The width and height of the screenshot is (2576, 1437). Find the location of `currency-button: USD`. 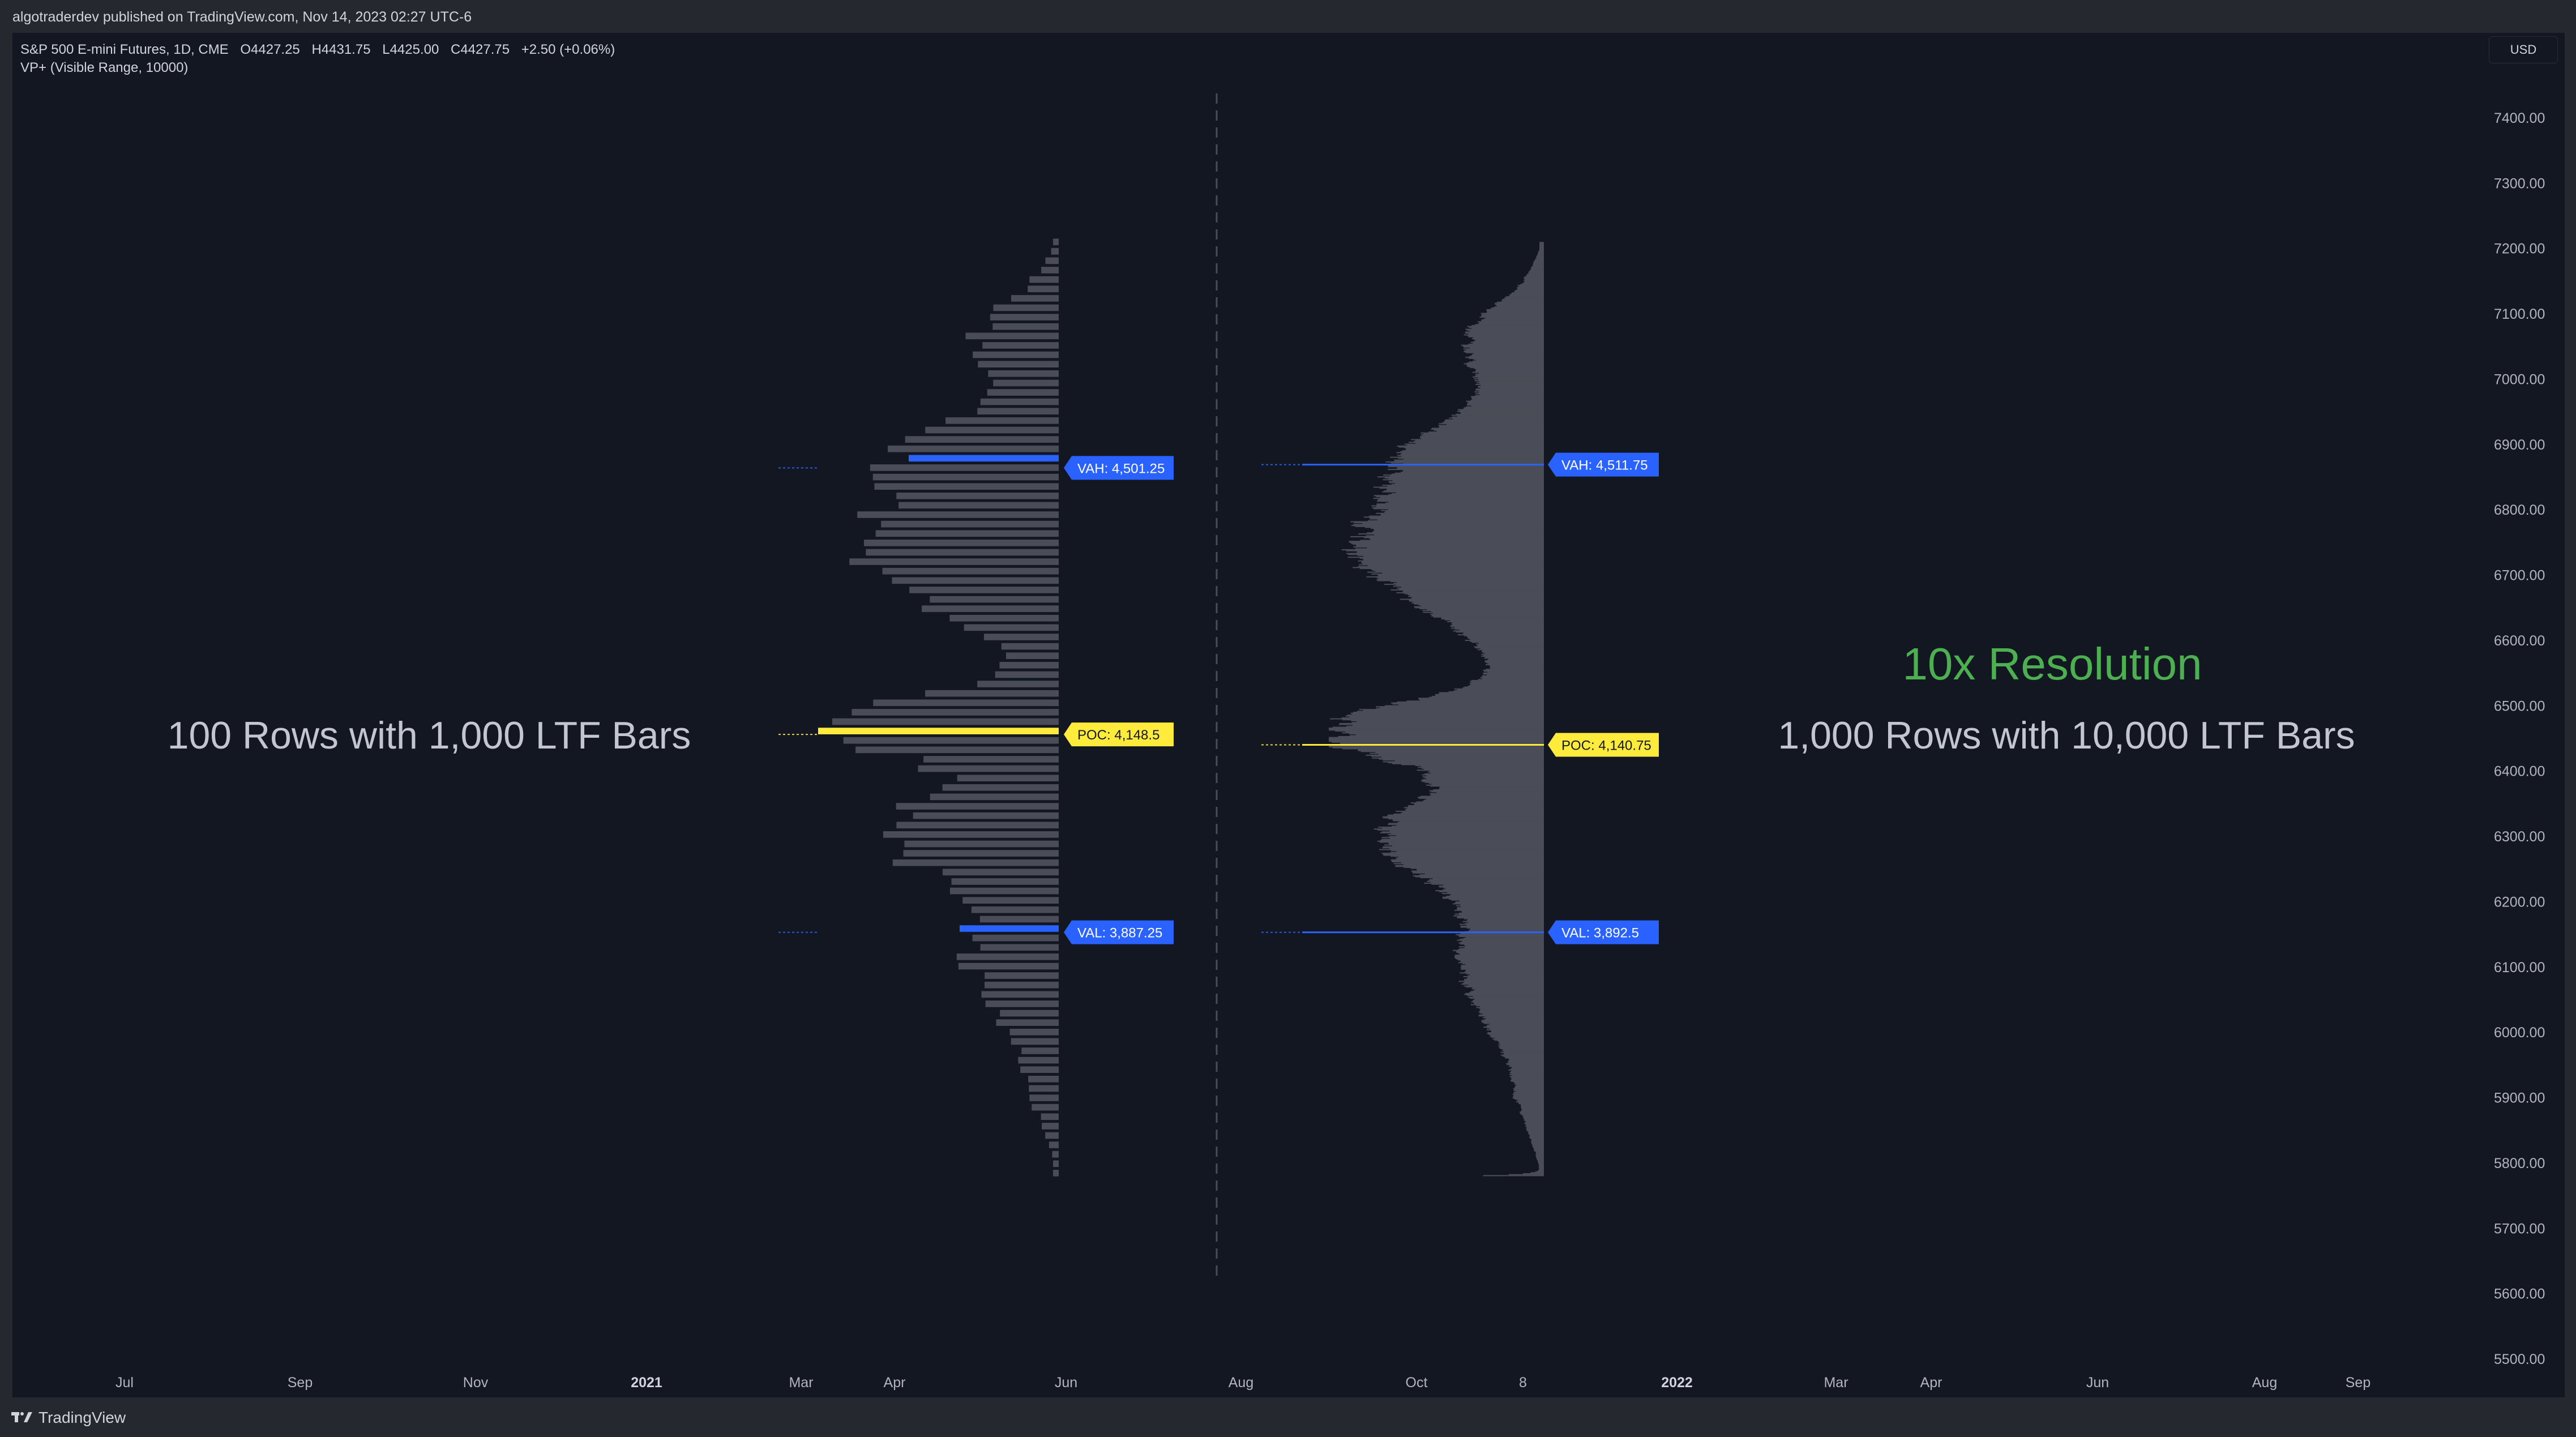

currency-button: USD is located at coordinates (2523, 49).